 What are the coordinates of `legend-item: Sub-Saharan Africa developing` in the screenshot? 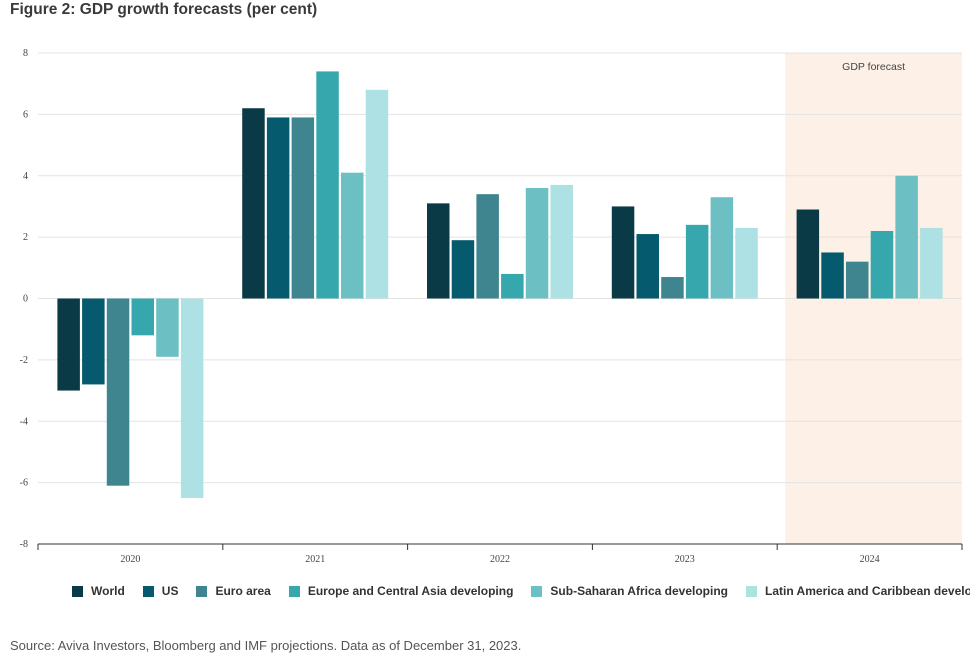 It's located at (629, 591).